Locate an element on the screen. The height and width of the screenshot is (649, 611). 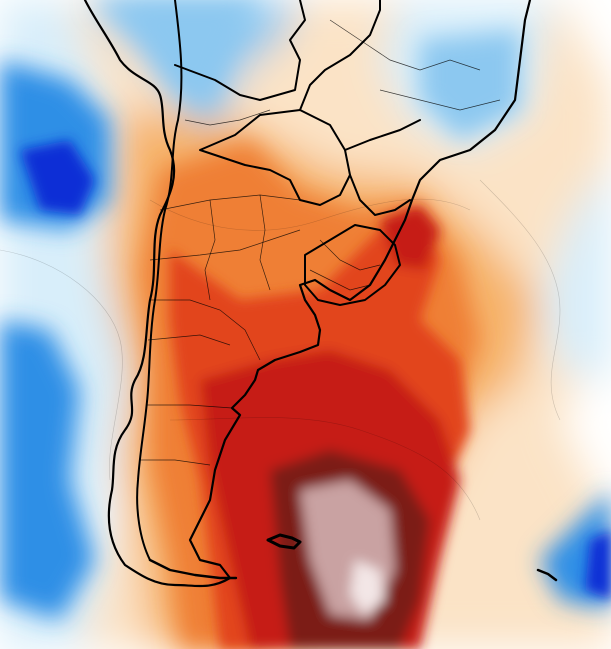
paraguay-border is located at coordinates (275, 157).